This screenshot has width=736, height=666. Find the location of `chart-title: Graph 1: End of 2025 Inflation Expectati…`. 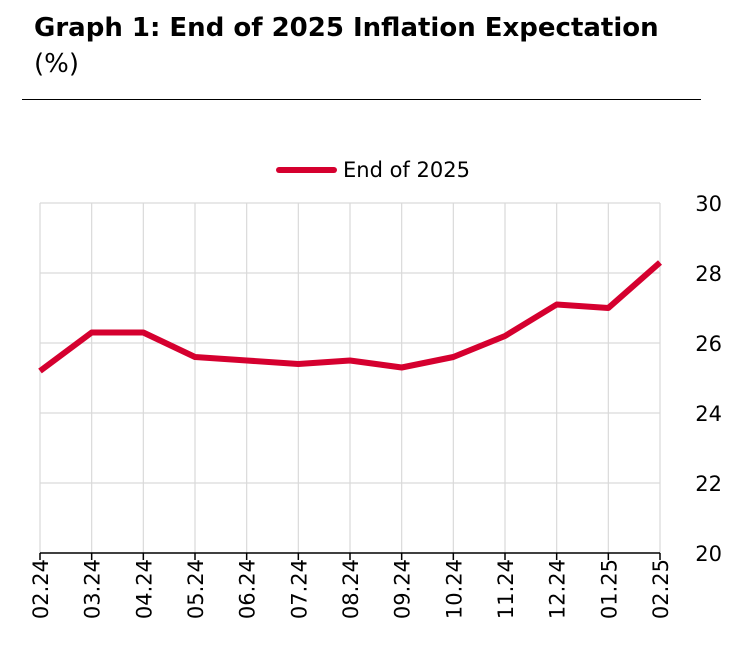

chart-title: Graph 1: End of 2025 Inflation Expectati… is located at coordinates (364, 46).